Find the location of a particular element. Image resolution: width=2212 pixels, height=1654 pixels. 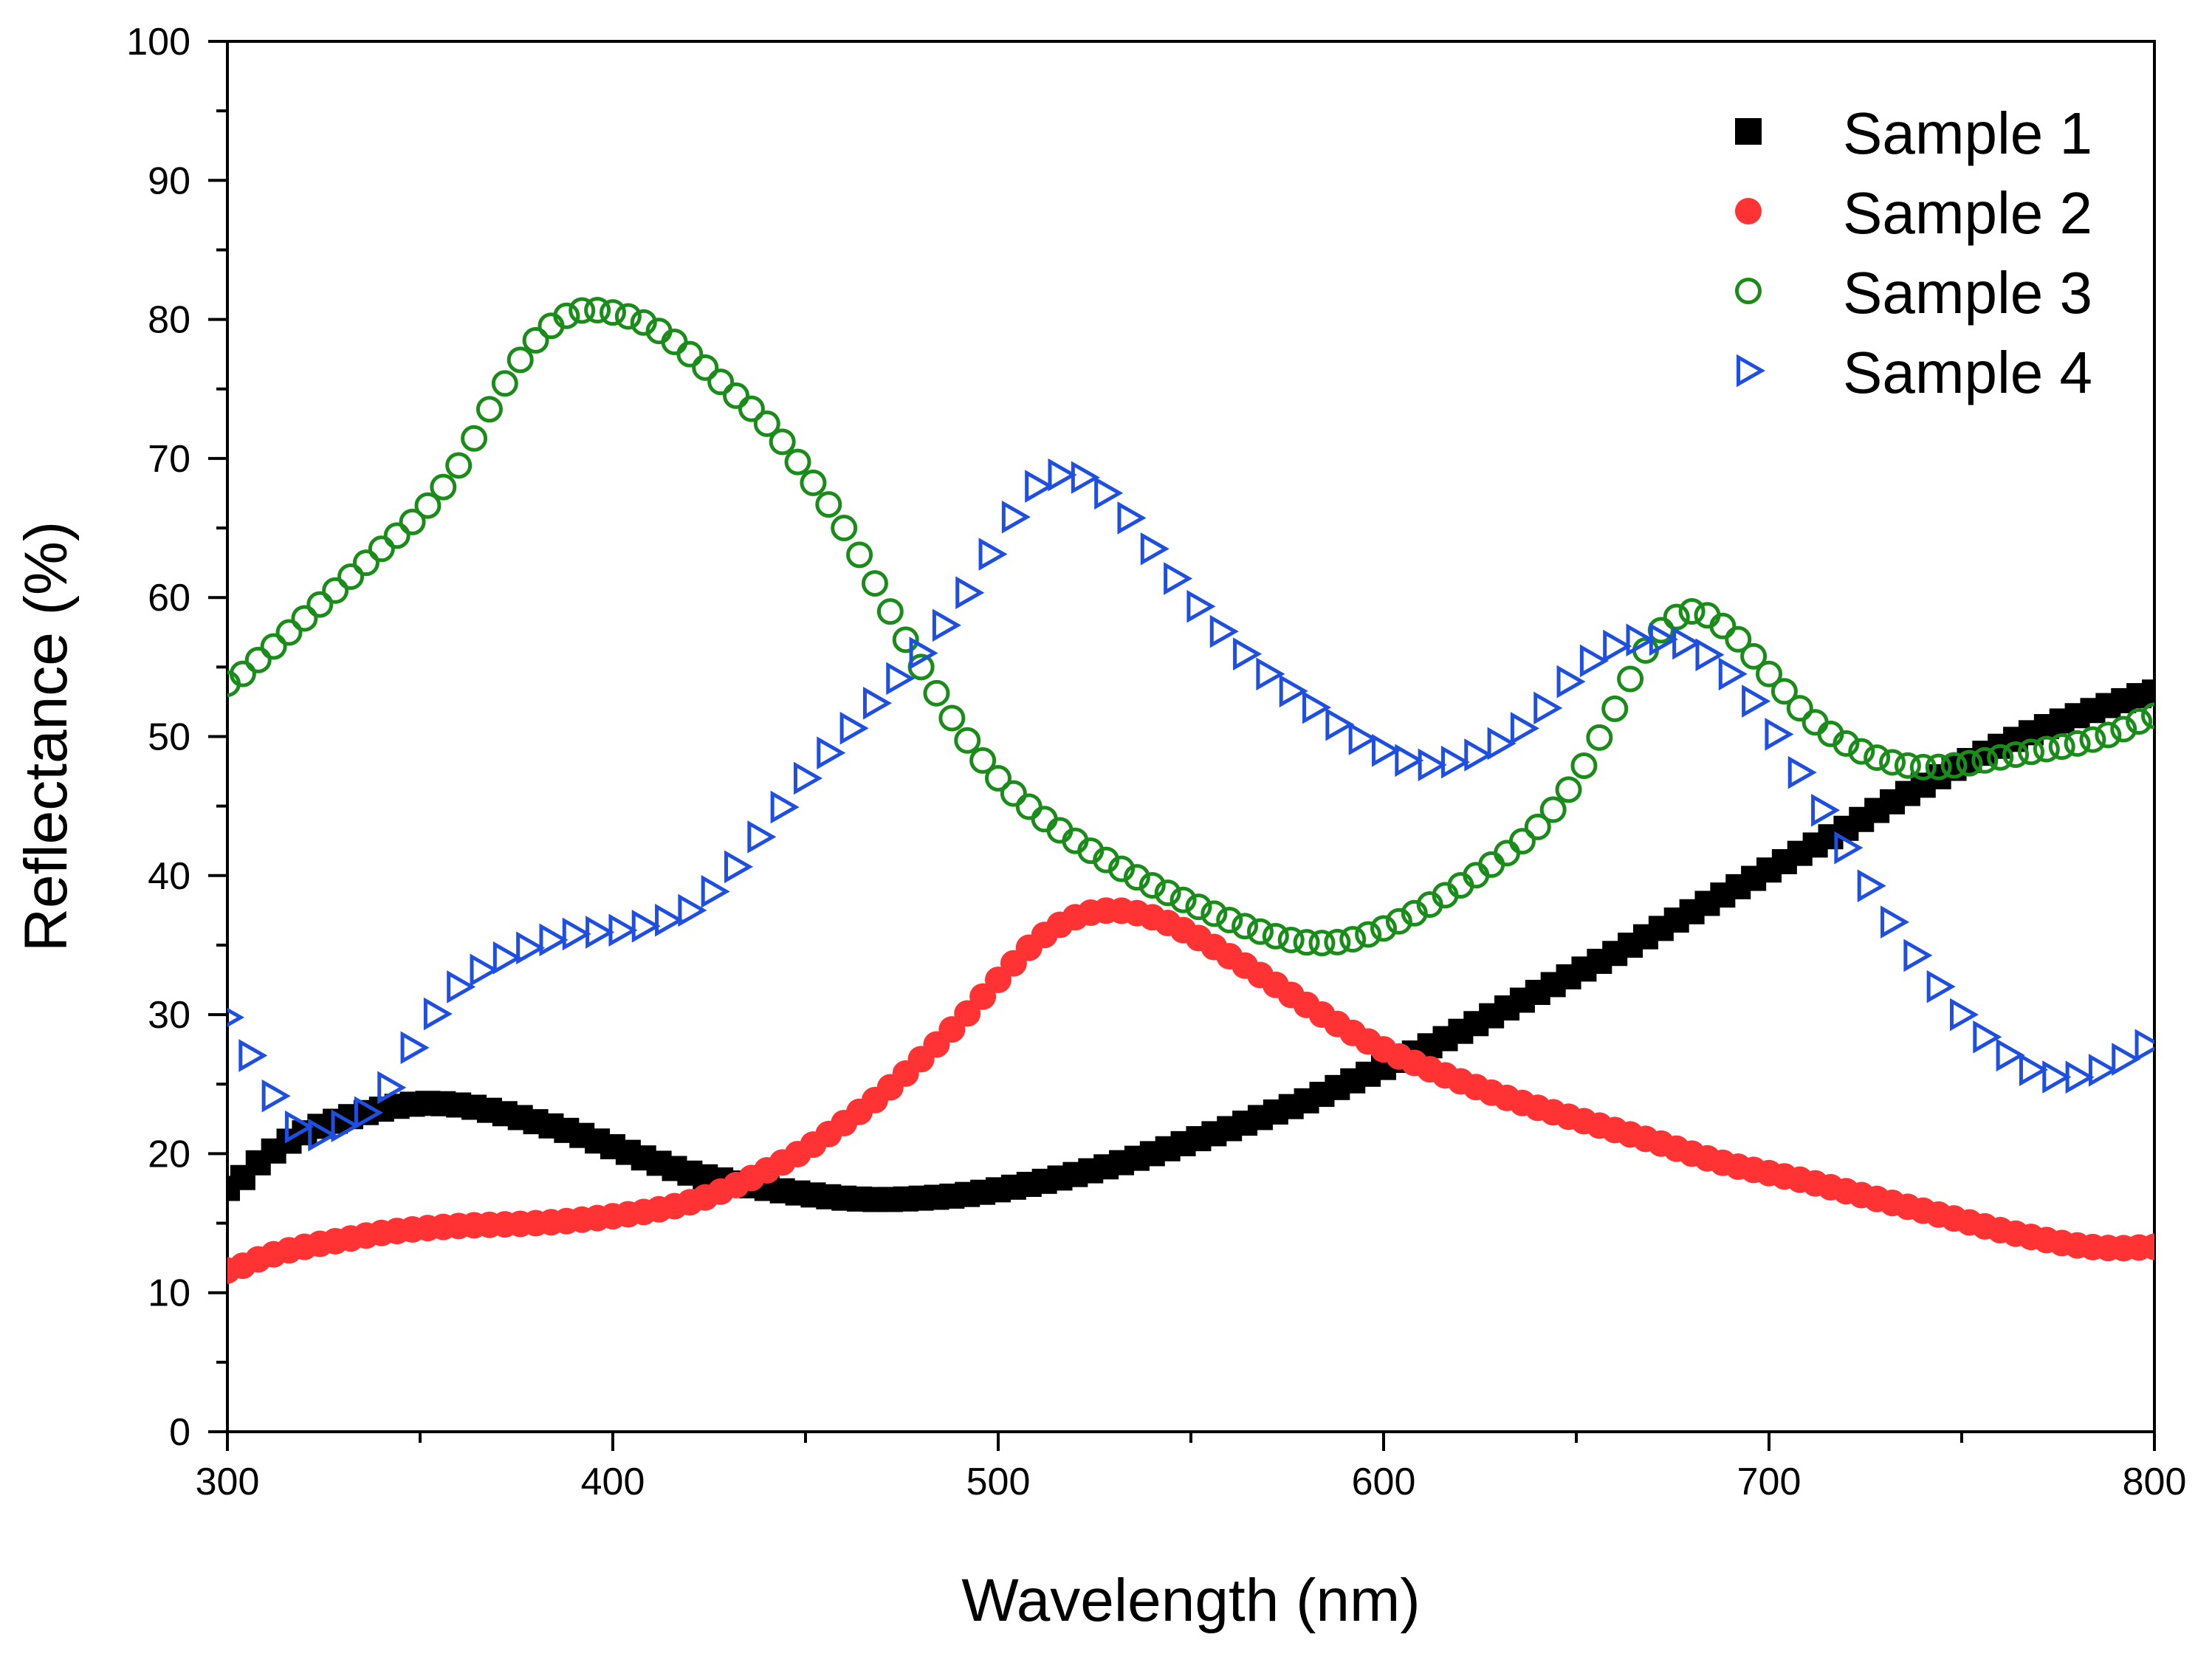

legend: Sample 1 Sample 2 Sample 3 Sample 4 is located at coordinates (1913, 253).